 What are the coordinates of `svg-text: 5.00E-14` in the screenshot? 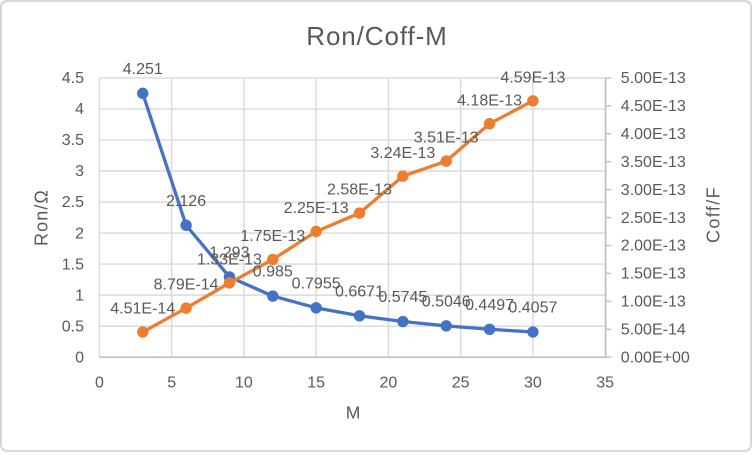 It's located at (653, 329).